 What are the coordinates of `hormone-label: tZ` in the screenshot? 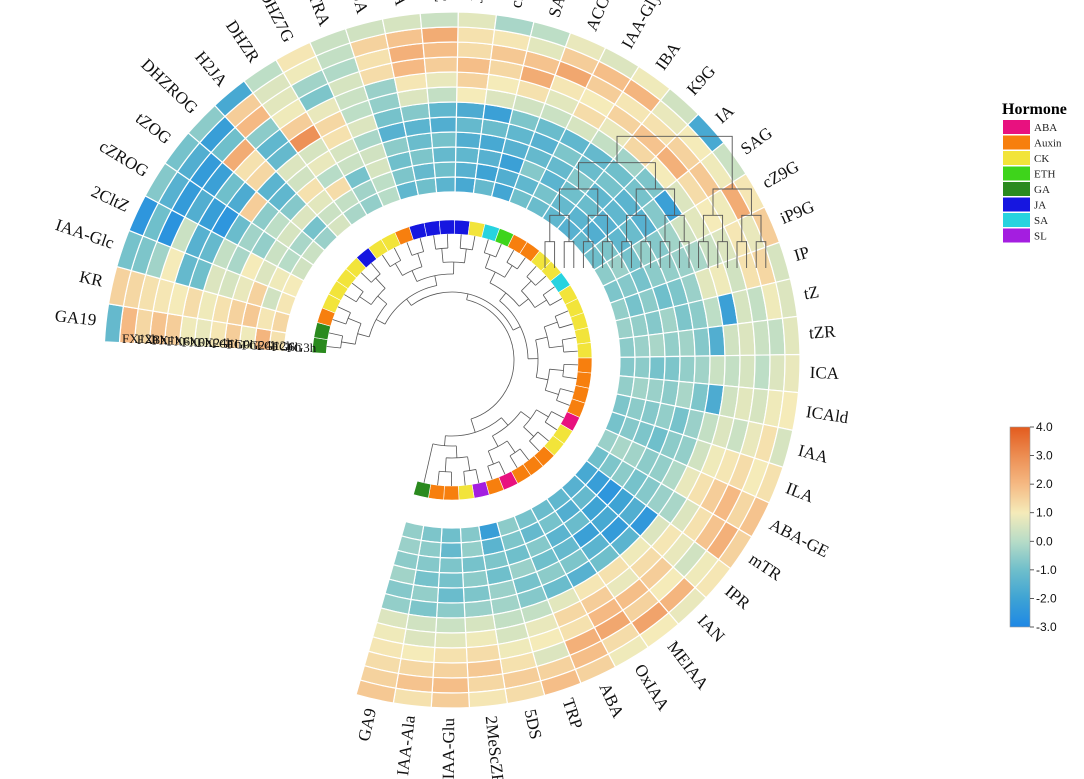 It's located at (811, 292).